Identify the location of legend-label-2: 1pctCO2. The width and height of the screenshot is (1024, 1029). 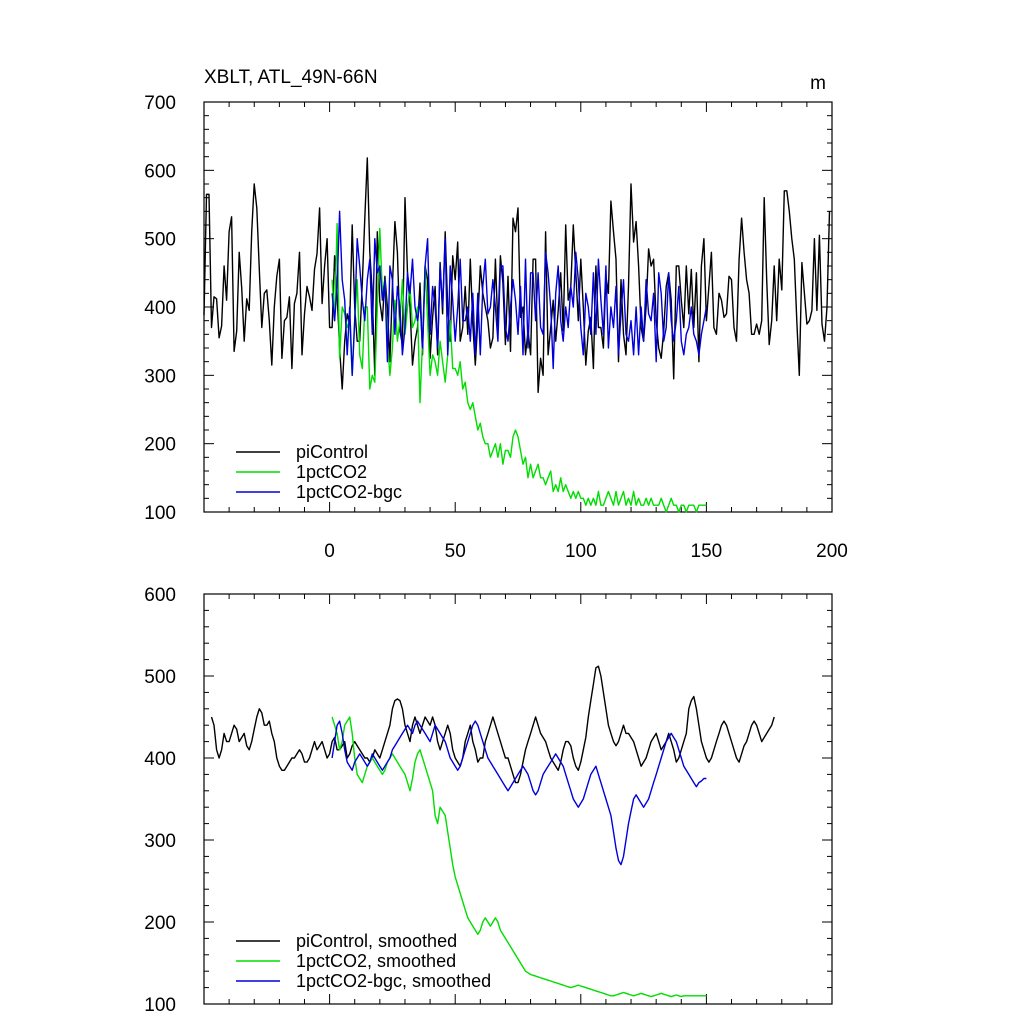
(331, 472).